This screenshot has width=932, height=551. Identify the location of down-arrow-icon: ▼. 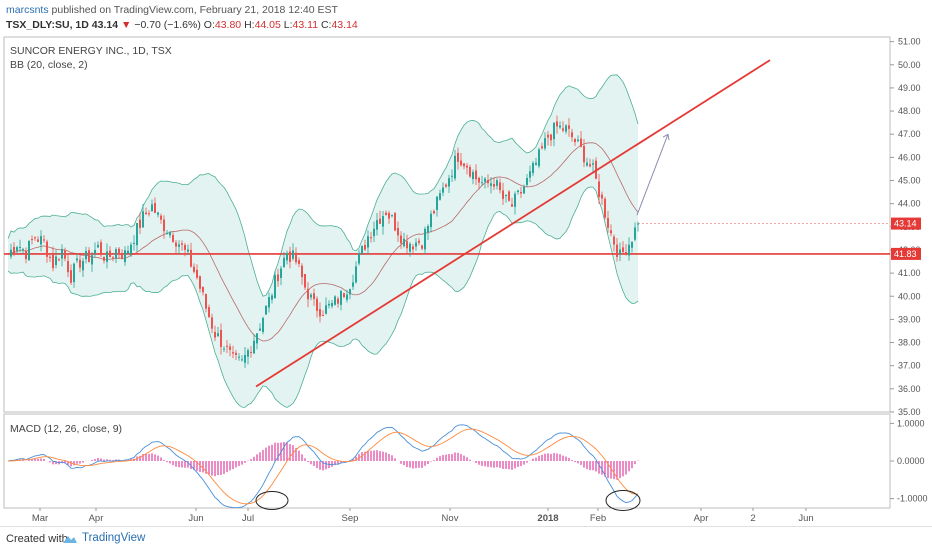
(126, 25).